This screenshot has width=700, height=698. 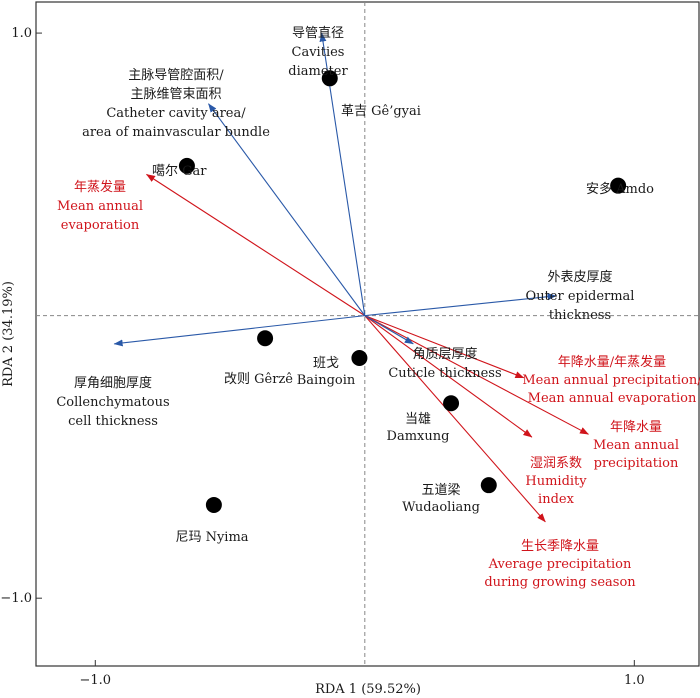 What do you see at coordinates (580, 315) in the screenshot?
I see `trait-label-outer-epidermal-line: thickness` at bounding box center [580, 315].